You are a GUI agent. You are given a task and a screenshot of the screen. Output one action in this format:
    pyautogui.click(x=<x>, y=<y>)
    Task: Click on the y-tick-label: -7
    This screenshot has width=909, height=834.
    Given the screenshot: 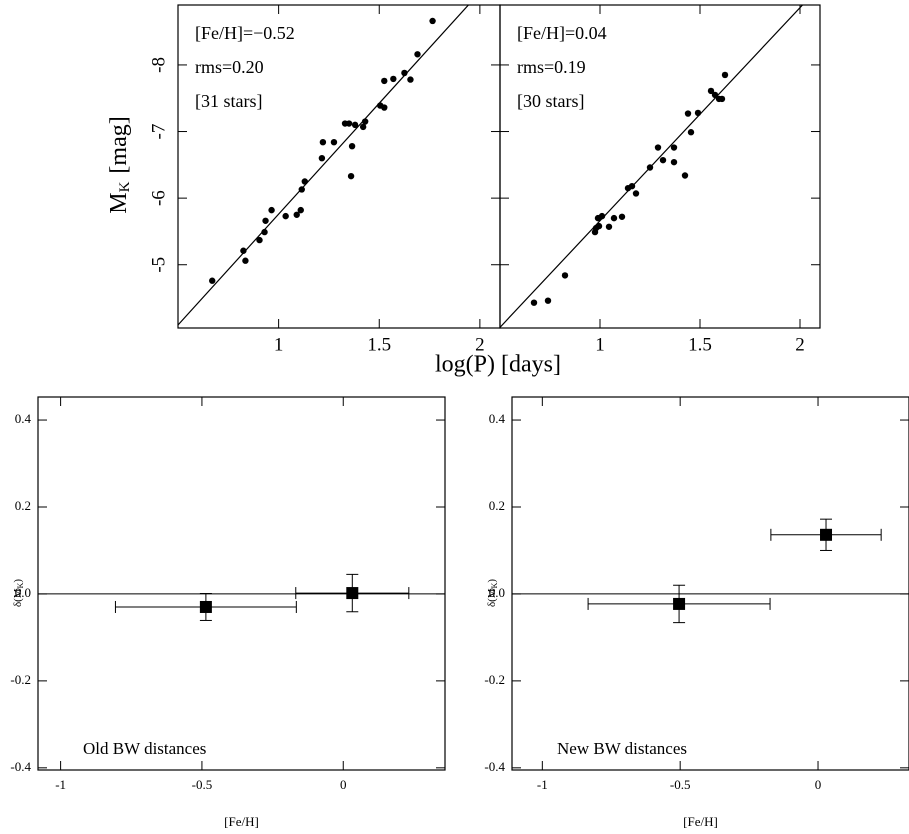 What is the action you would take?
    pyautogui.click(x=158, y=132)
    